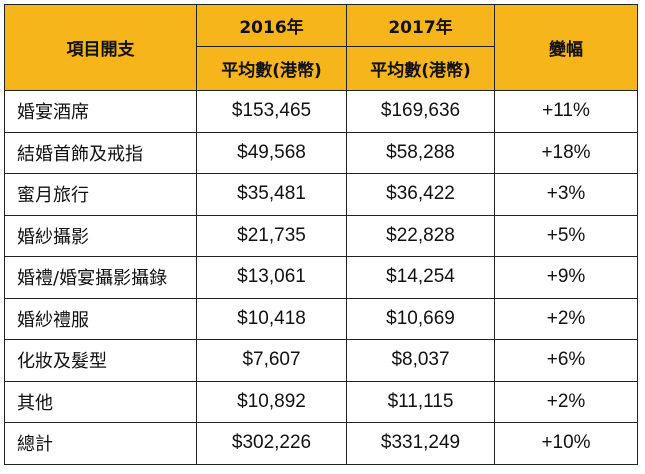 Image resolution: width=645 pixels, height=474 pixels. Describe the element at coordinates (420, 360) in the screenshot. I see `value-2017-cell: $8,037` at that location.